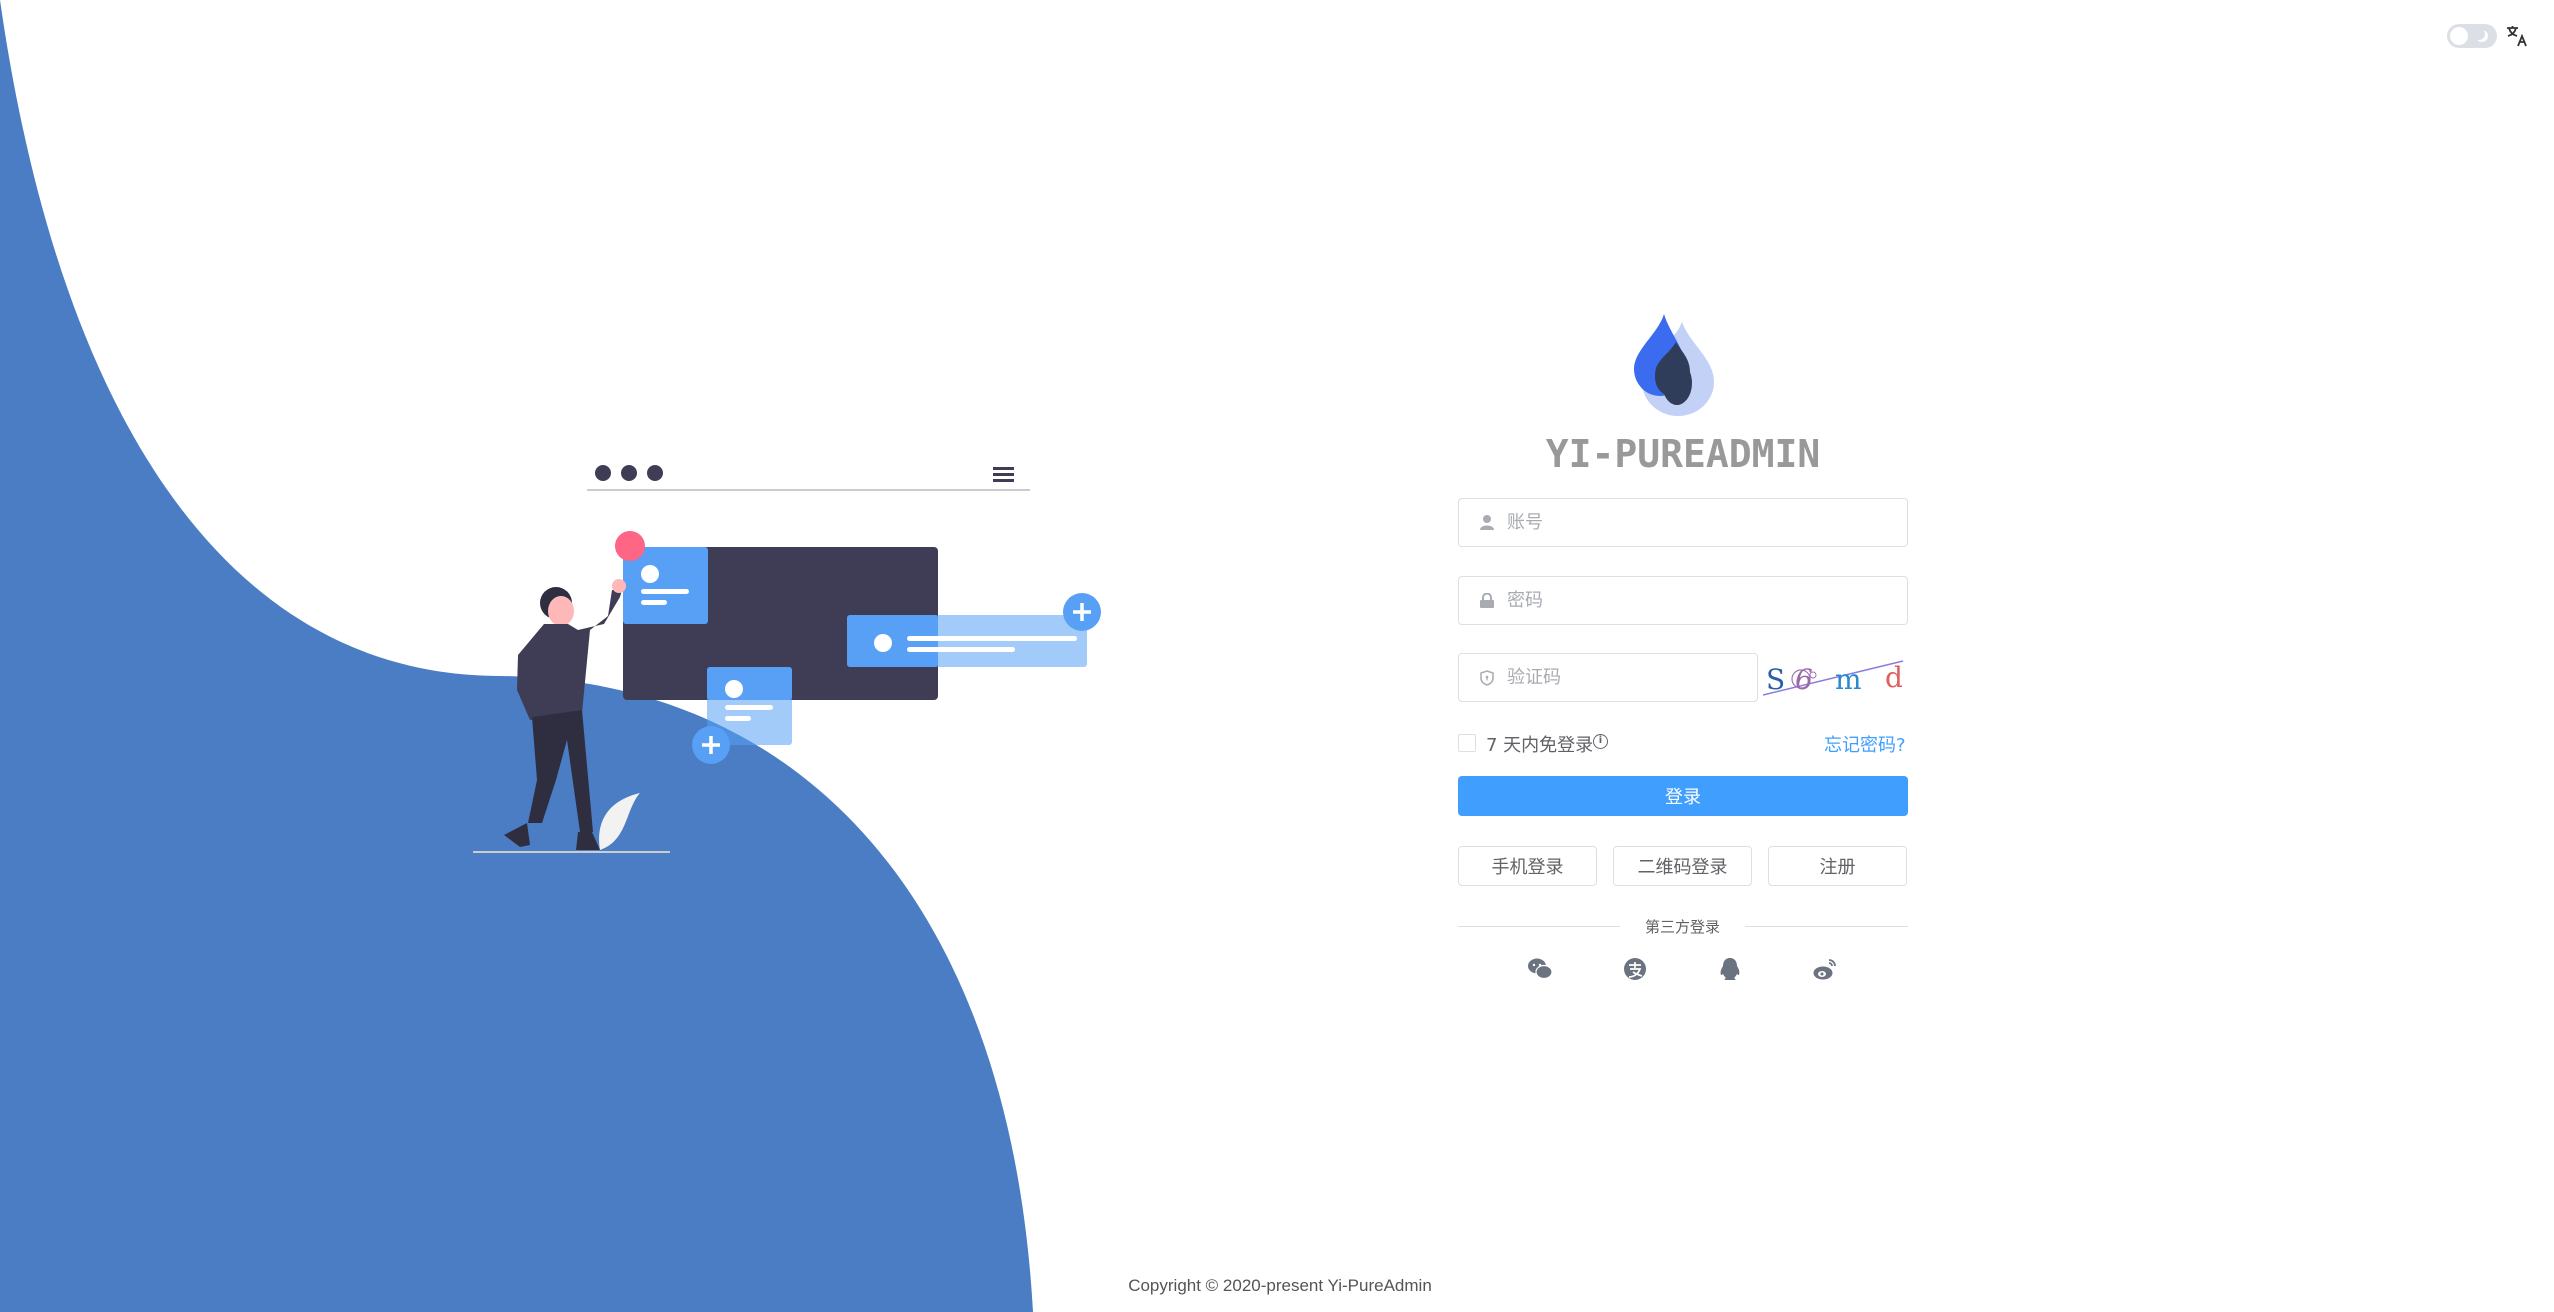 Image resolution: width=2554 pixels, height=1312 pixels. Describe the element at coordinates (1540, 969) in the screenshot. I see `wechat-icon` at that location.